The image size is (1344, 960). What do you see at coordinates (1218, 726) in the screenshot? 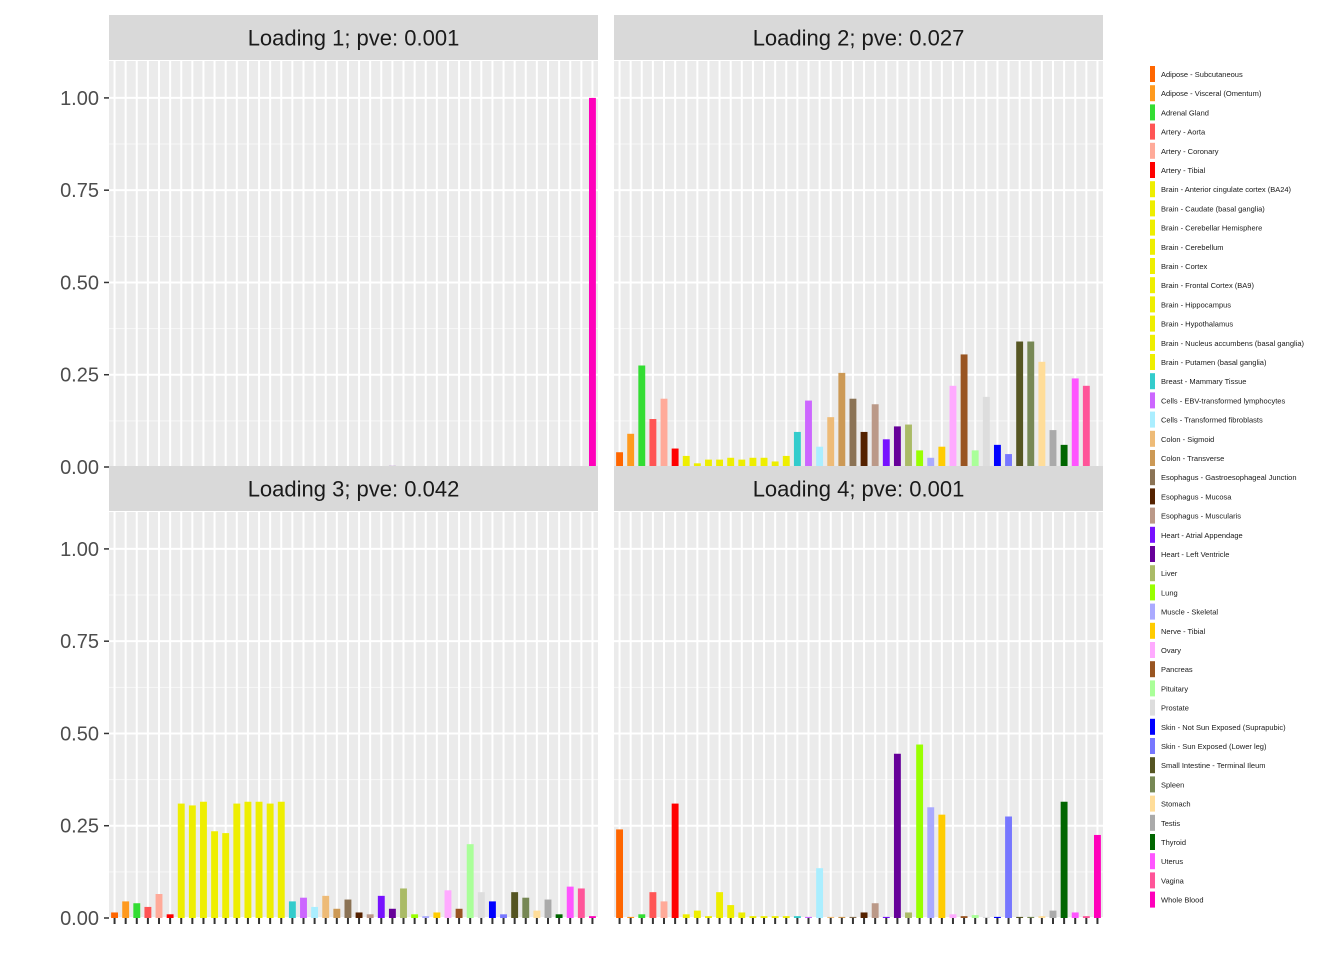
I see `legend-item: Skin - Not Sun Exposed (Suprapubic)` at bounding box center [1218, 726].